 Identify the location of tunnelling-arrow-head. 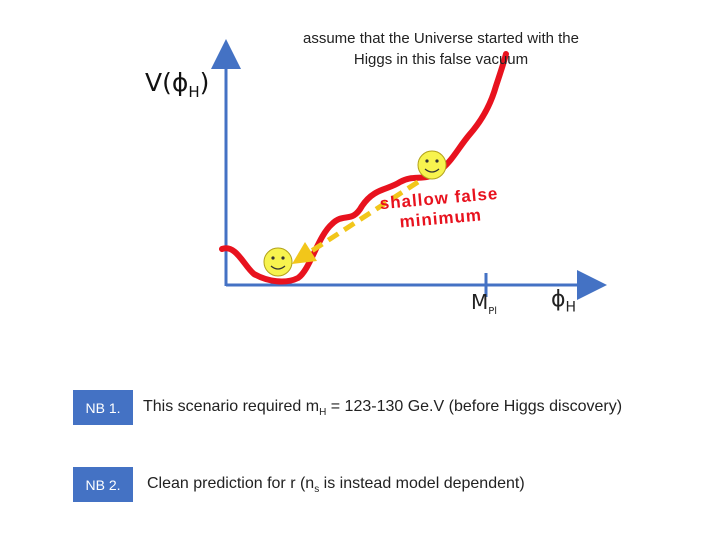
(304, 253).